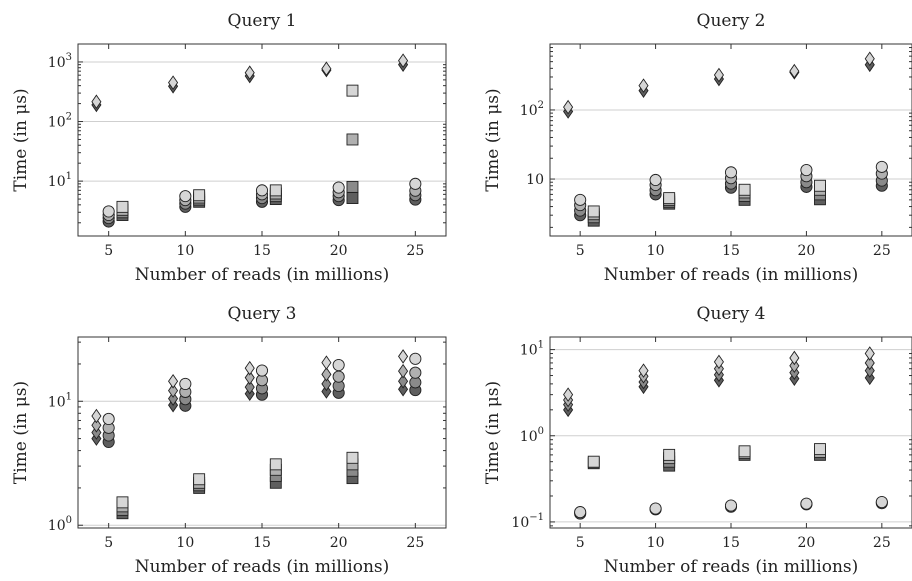  What do you see at coordinates (527, 521) in the screenshot?
I see `y-tick-label: 10⁻¹` at bounding box center [527, 521].